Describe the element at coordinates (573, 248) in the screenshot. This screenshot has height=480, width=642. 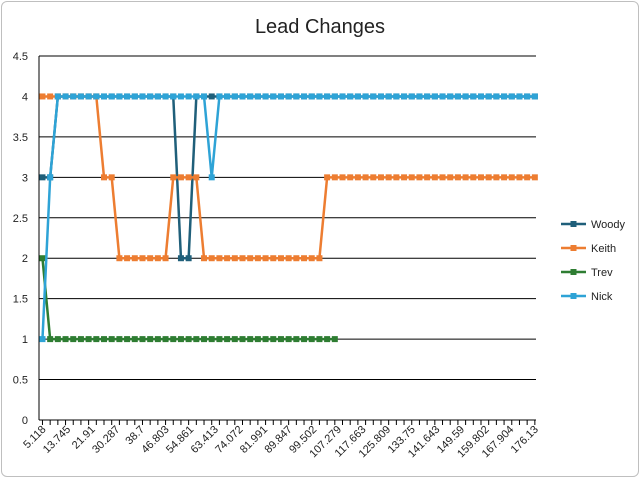
I see `legend-marker-keith` at that location.